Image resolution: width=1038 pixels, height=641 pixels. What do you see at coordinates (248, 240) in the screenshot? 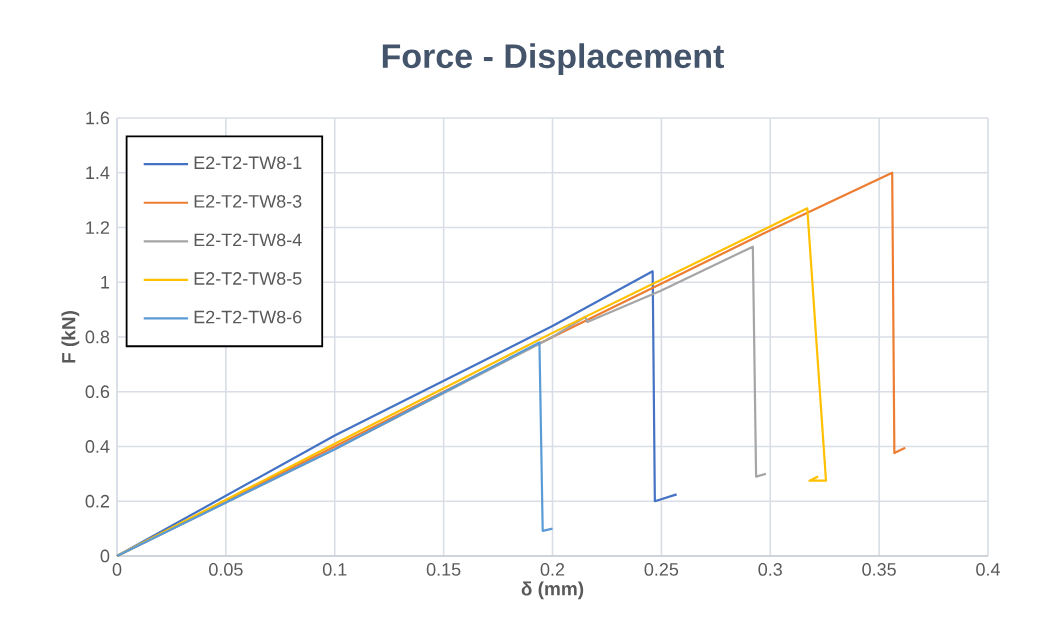
I see `legend-label: E2-T2-TW8-4` at bounding box center [248, 240].